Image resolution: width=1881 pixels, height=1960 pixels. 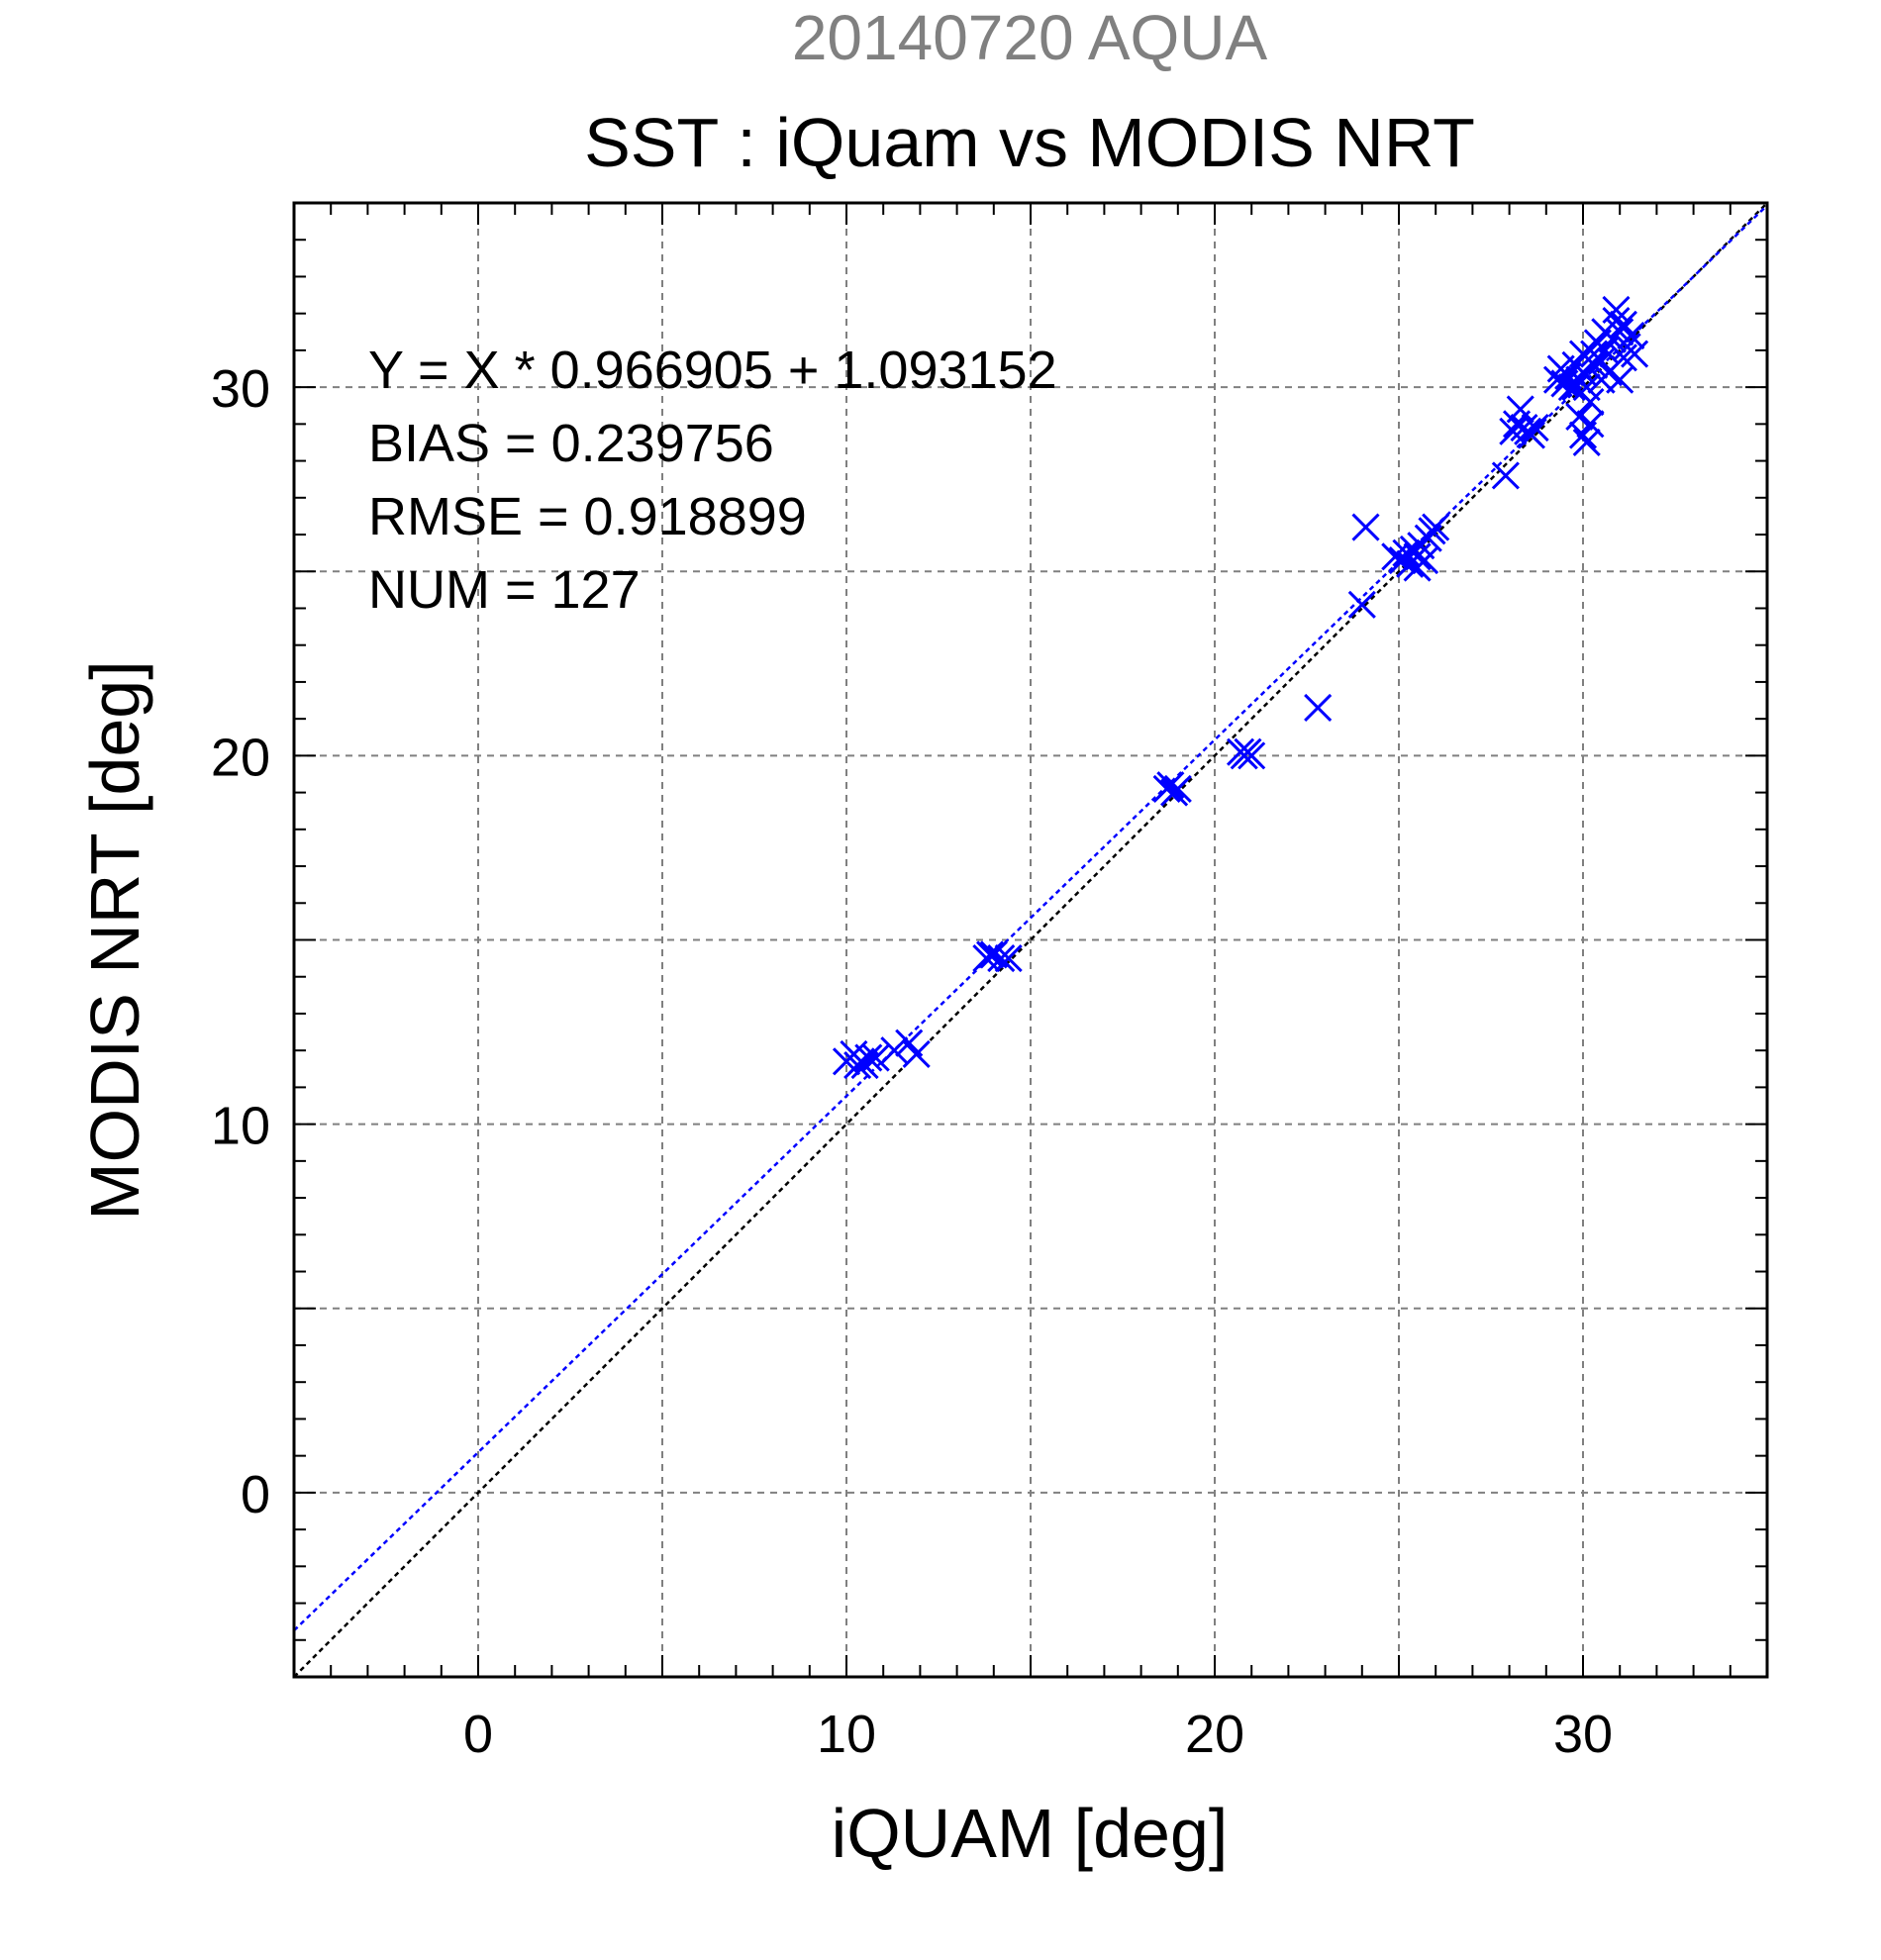 What do you see at coordinates (255, 1494) in the screenshot?
I see `y-tick-label: 0` at bounding box center [255, 1494].